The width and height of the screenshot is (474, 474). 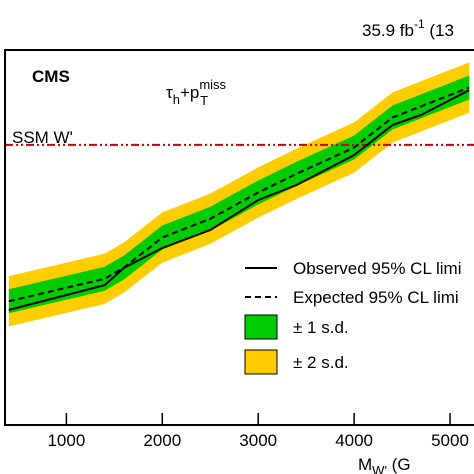 I want to click on x-tick-label: 2000, so click(x=162, y=440).